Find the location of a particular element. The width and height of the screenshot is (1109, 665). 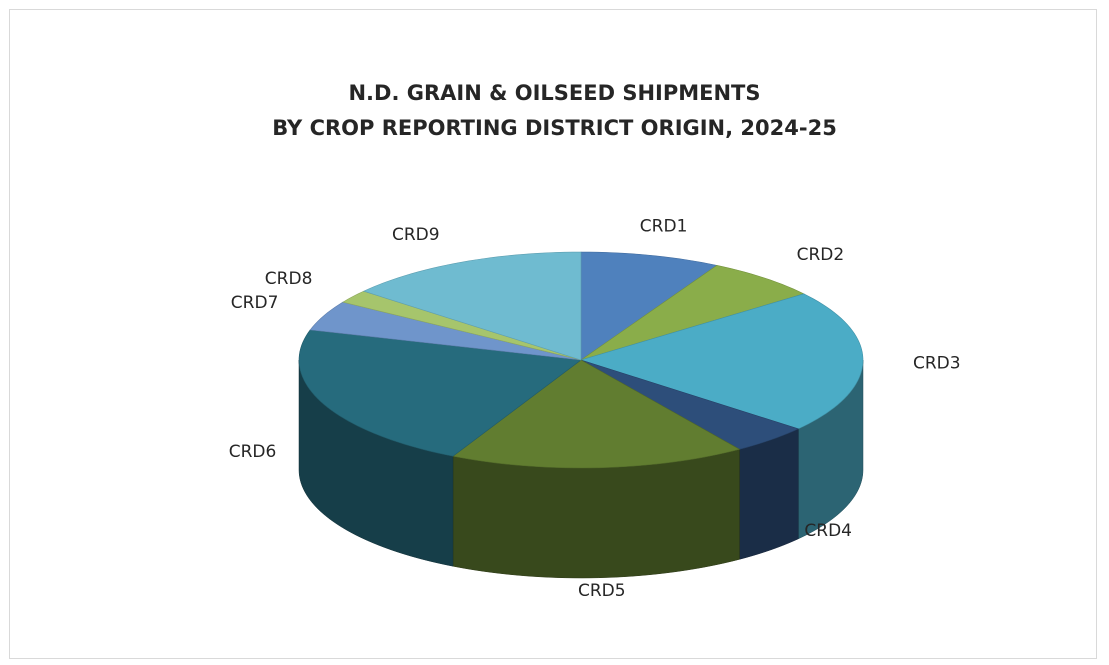

pie-slice-crd8 is located at coordinates (462, 325).